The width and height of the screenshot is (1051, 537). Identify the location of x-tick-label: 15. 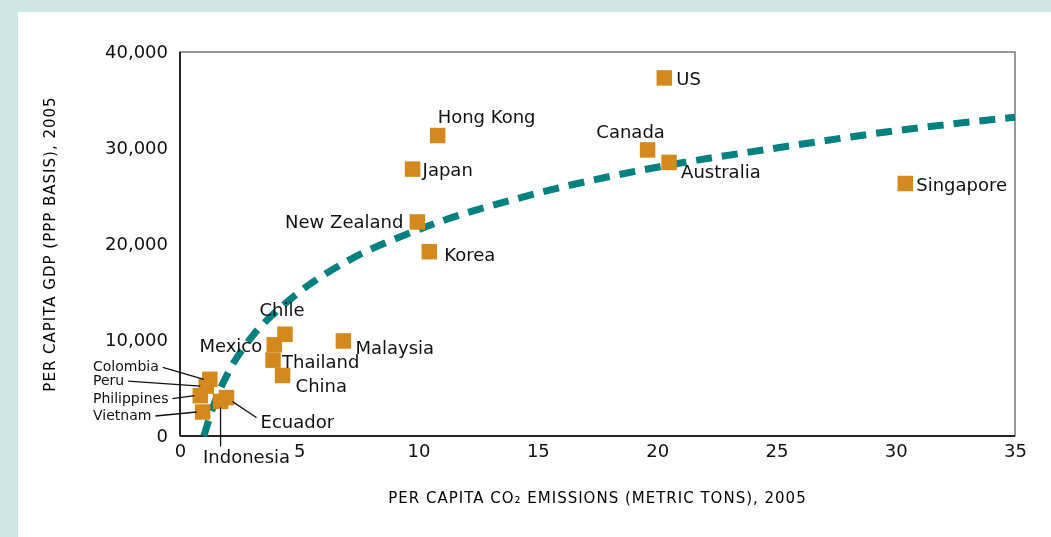
(538, 450).